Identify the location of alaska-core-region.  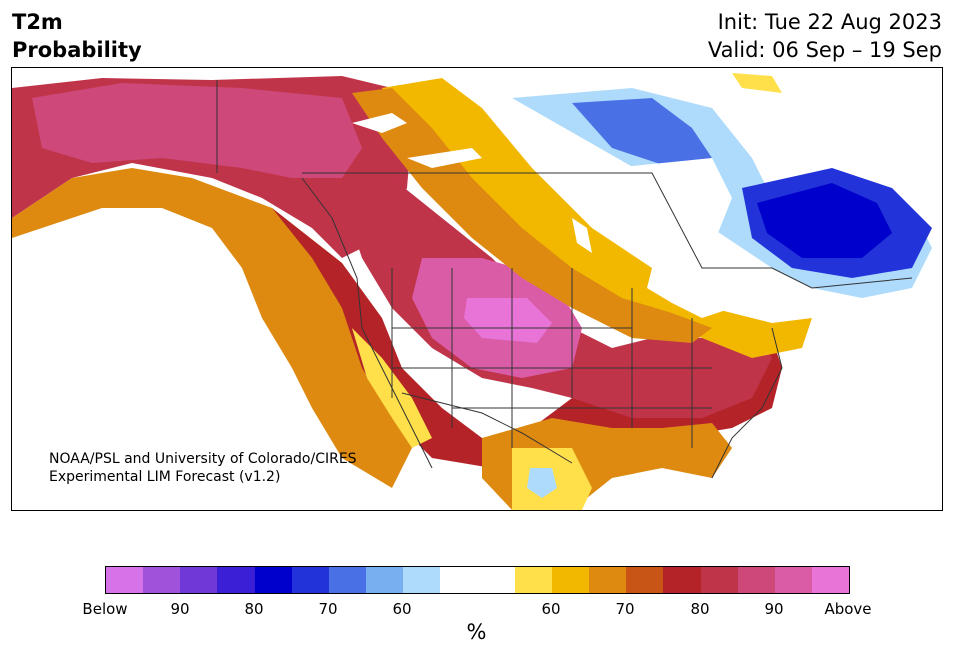
(197, 130).